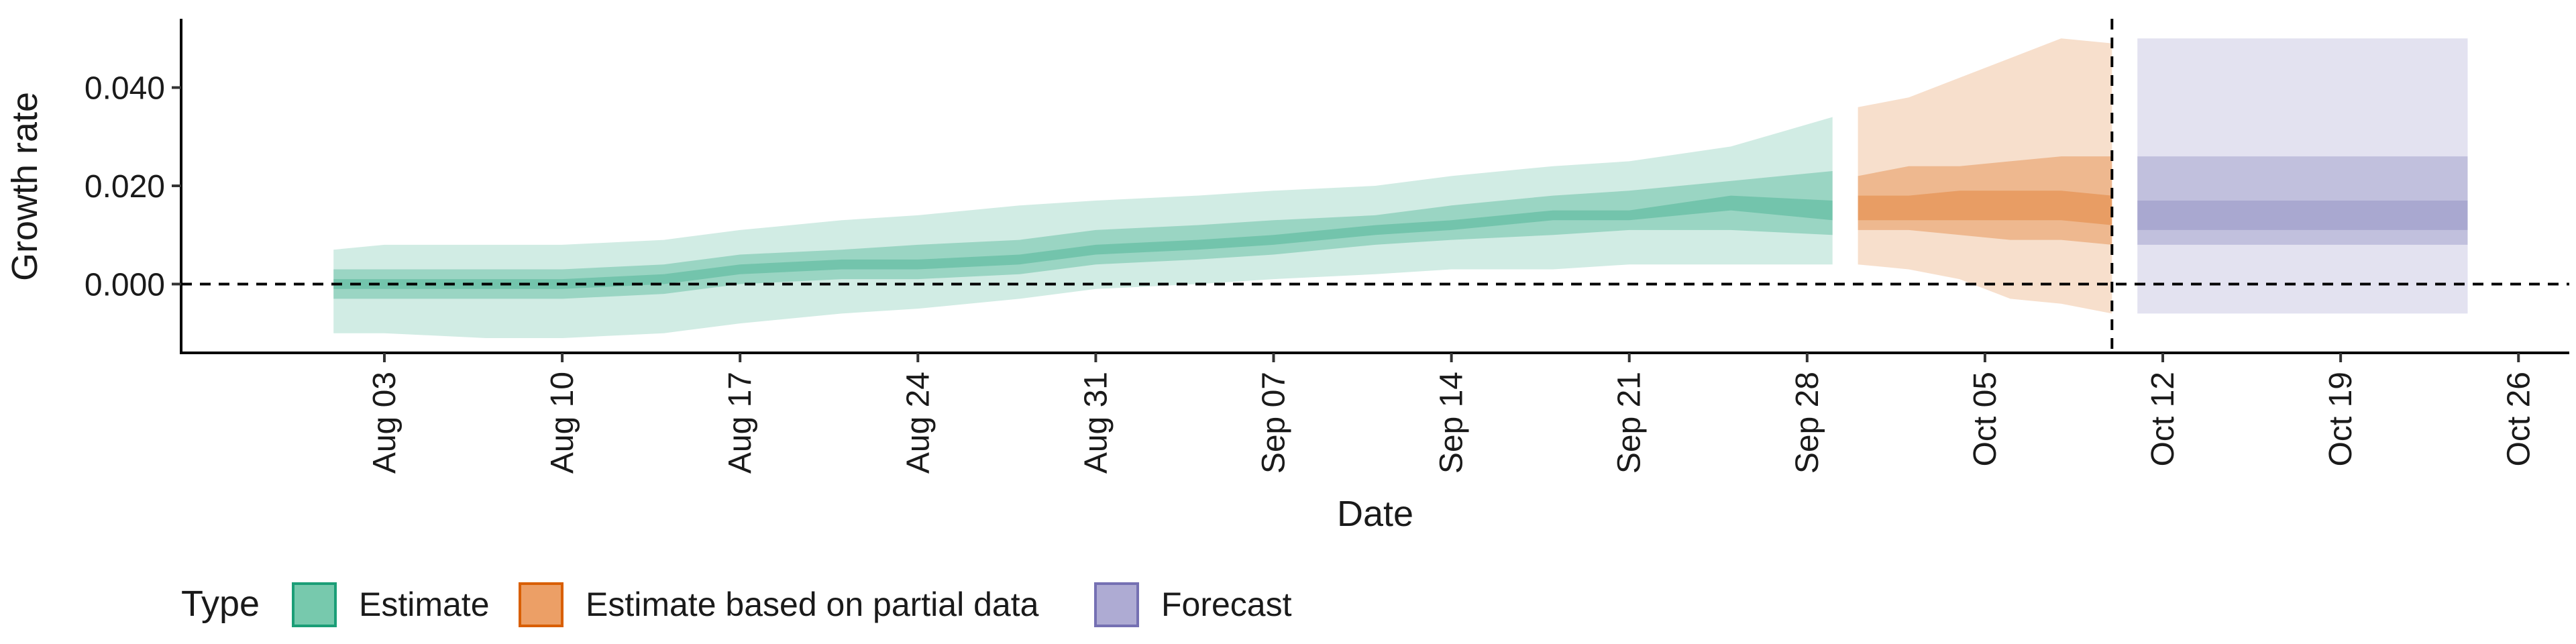 The image size is (2576, 644). I want to click on x-tick-label: Aug 10, so click(562, 423).